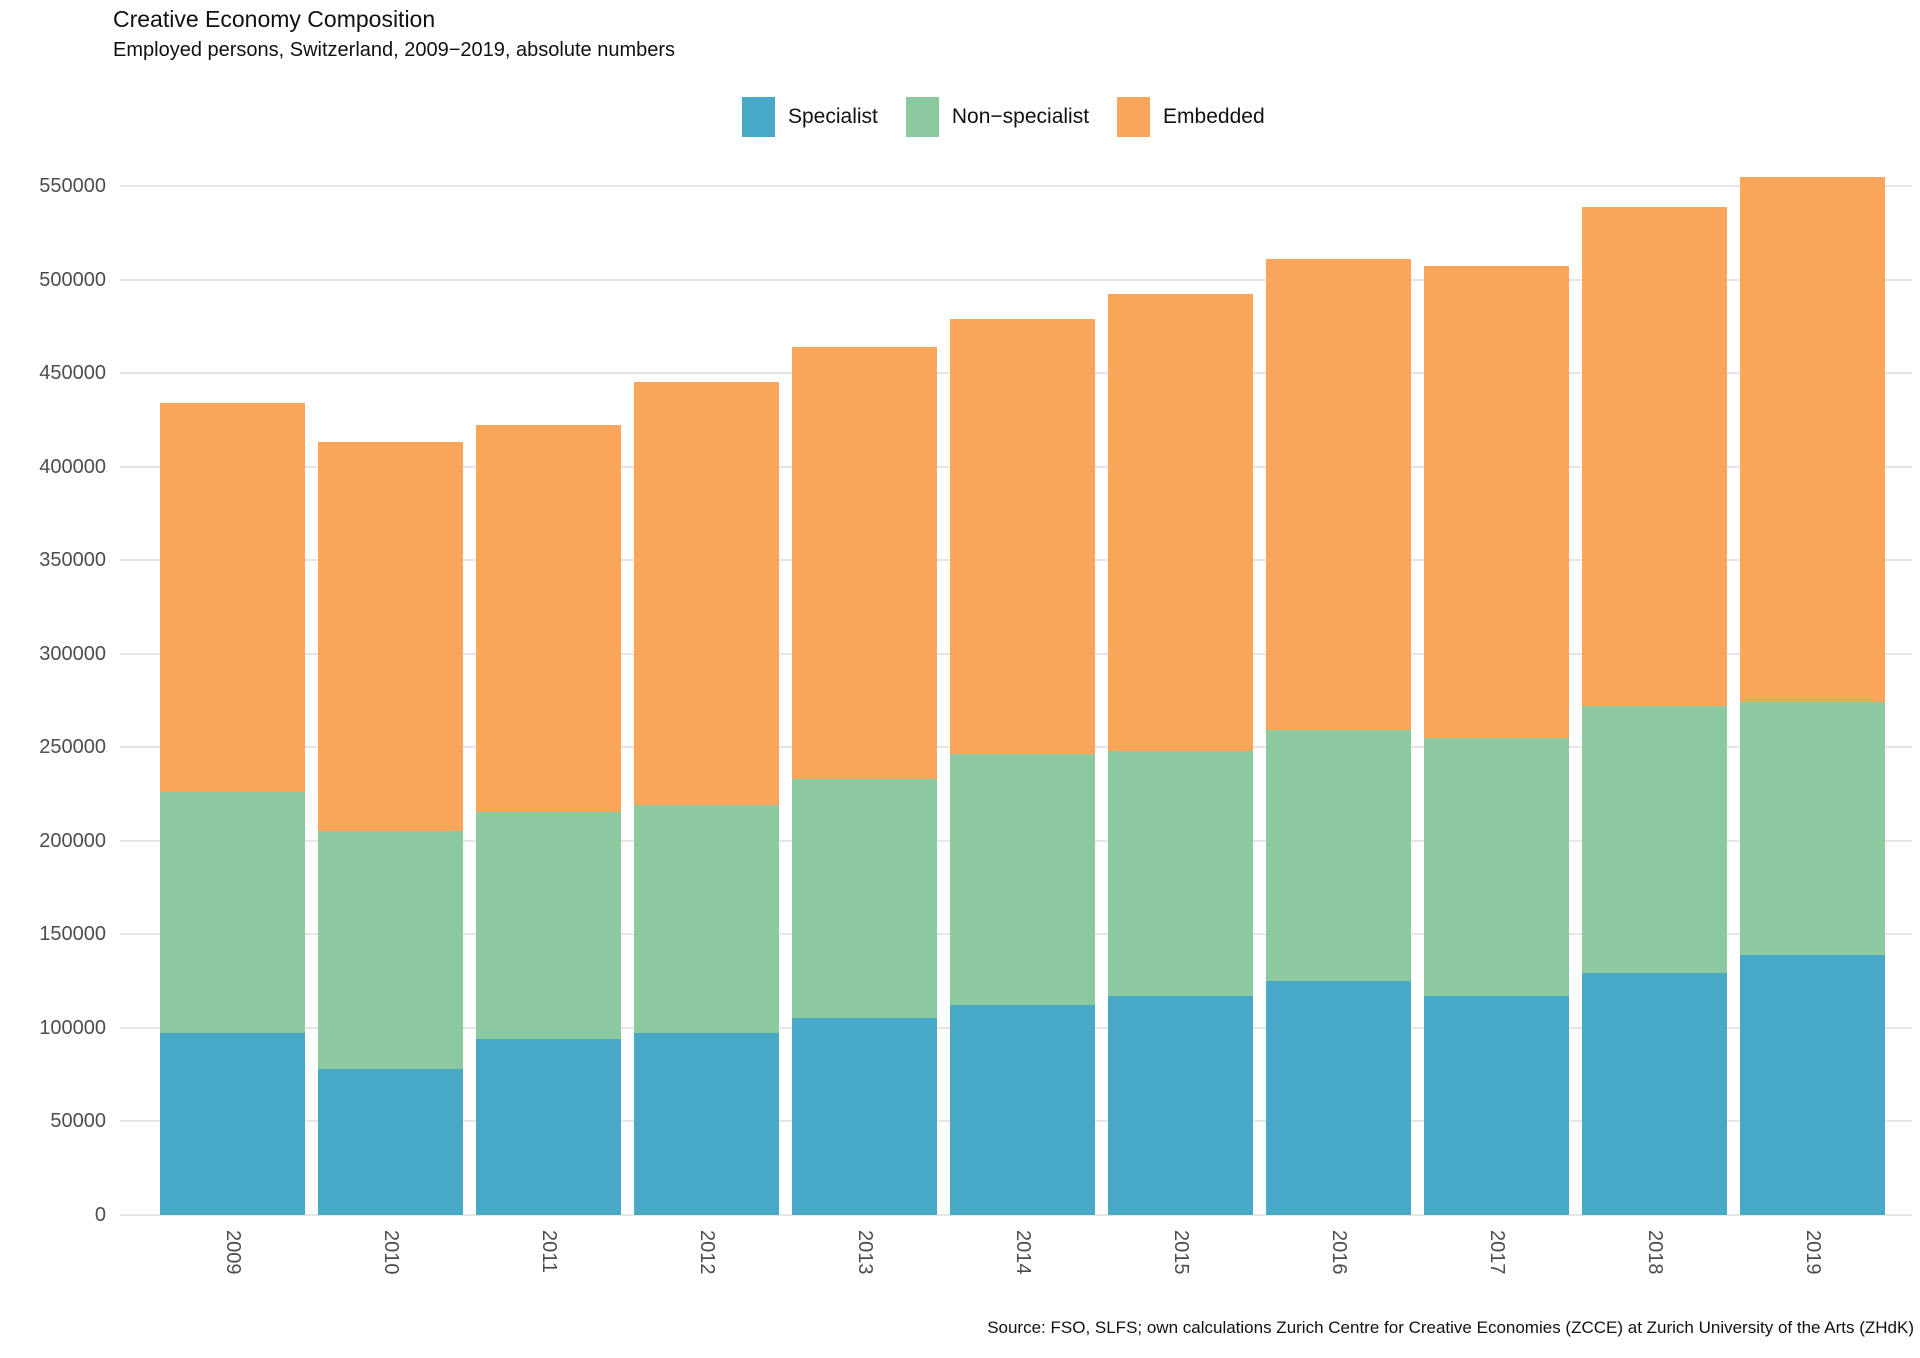  Describe the element at coordinates (232, 1252) in the screenshot. I see `x-axis-tick-label: 2009` at that location.